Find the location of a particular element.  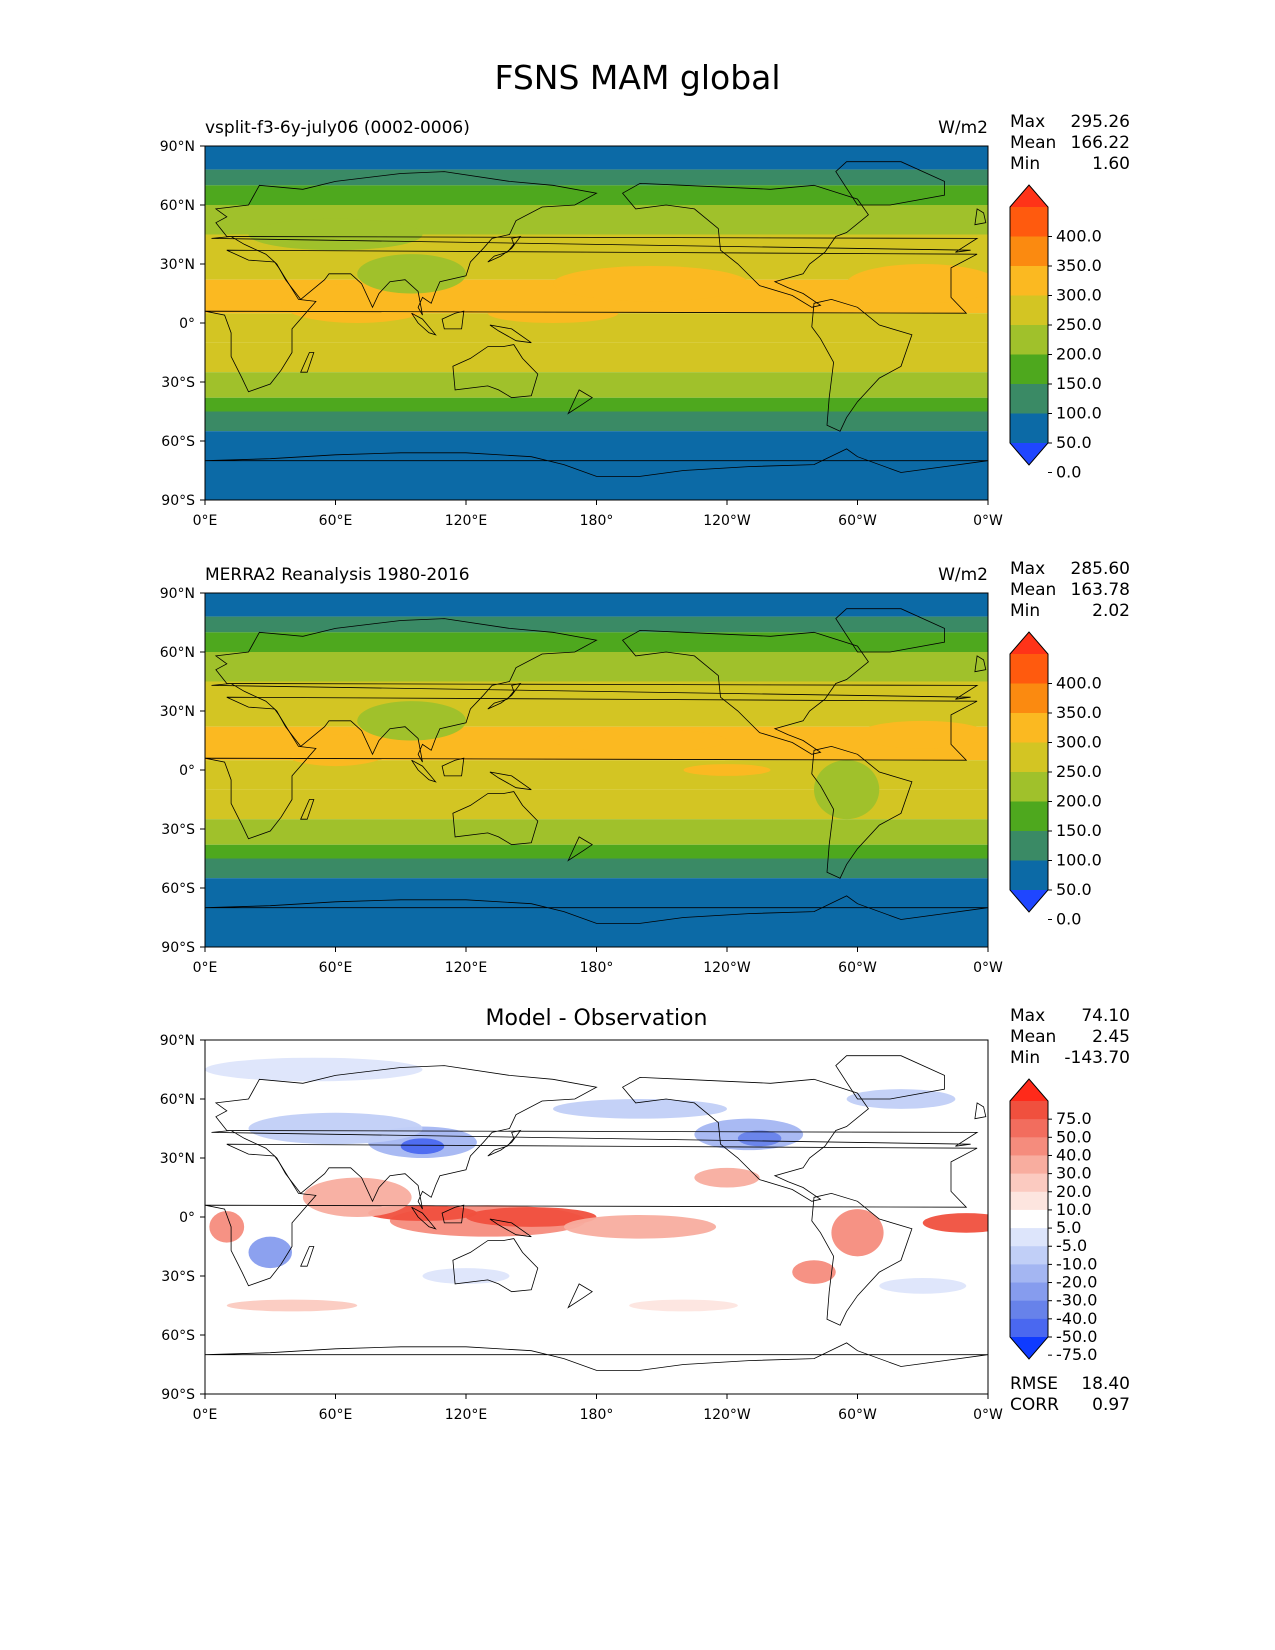

field-layer is located at coordinates (596, 1217).